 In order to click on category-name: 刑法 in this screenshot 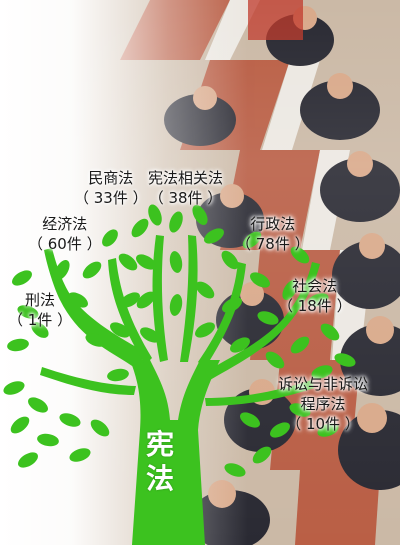, I will do `click(40, 300)`.